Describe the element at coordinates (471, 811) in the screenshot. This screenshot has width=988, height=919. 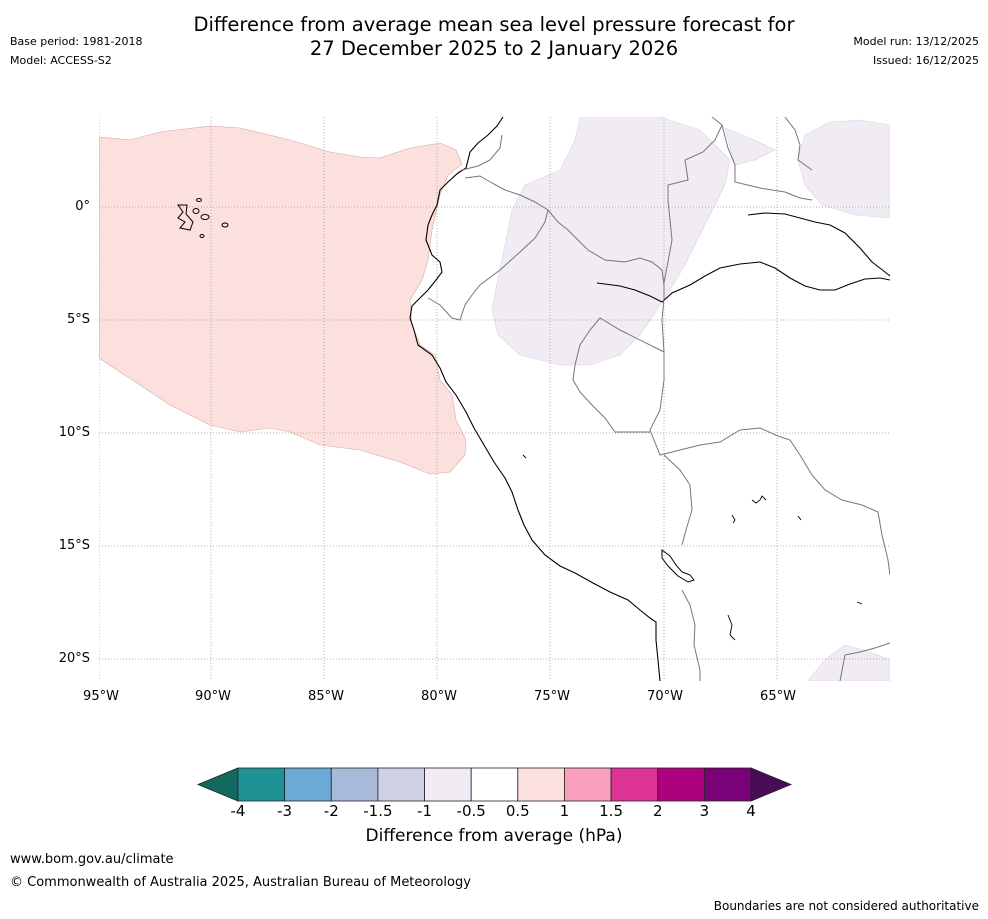
I see `colorbar-tick-label: -0.5` at that location.